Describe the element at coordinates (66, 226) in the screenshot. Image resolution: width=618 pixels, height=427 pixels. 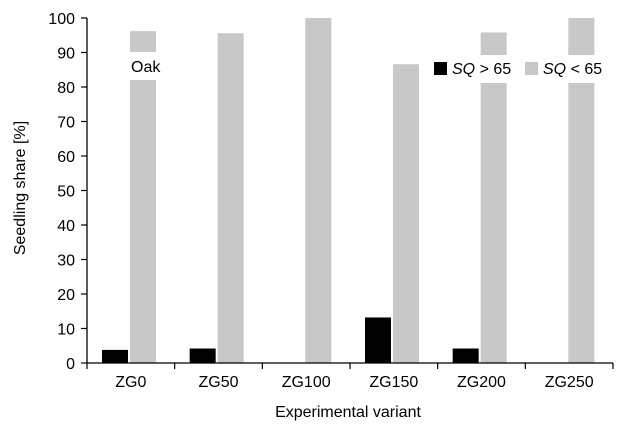
I see `y-tick-label-40: 40` at that location.